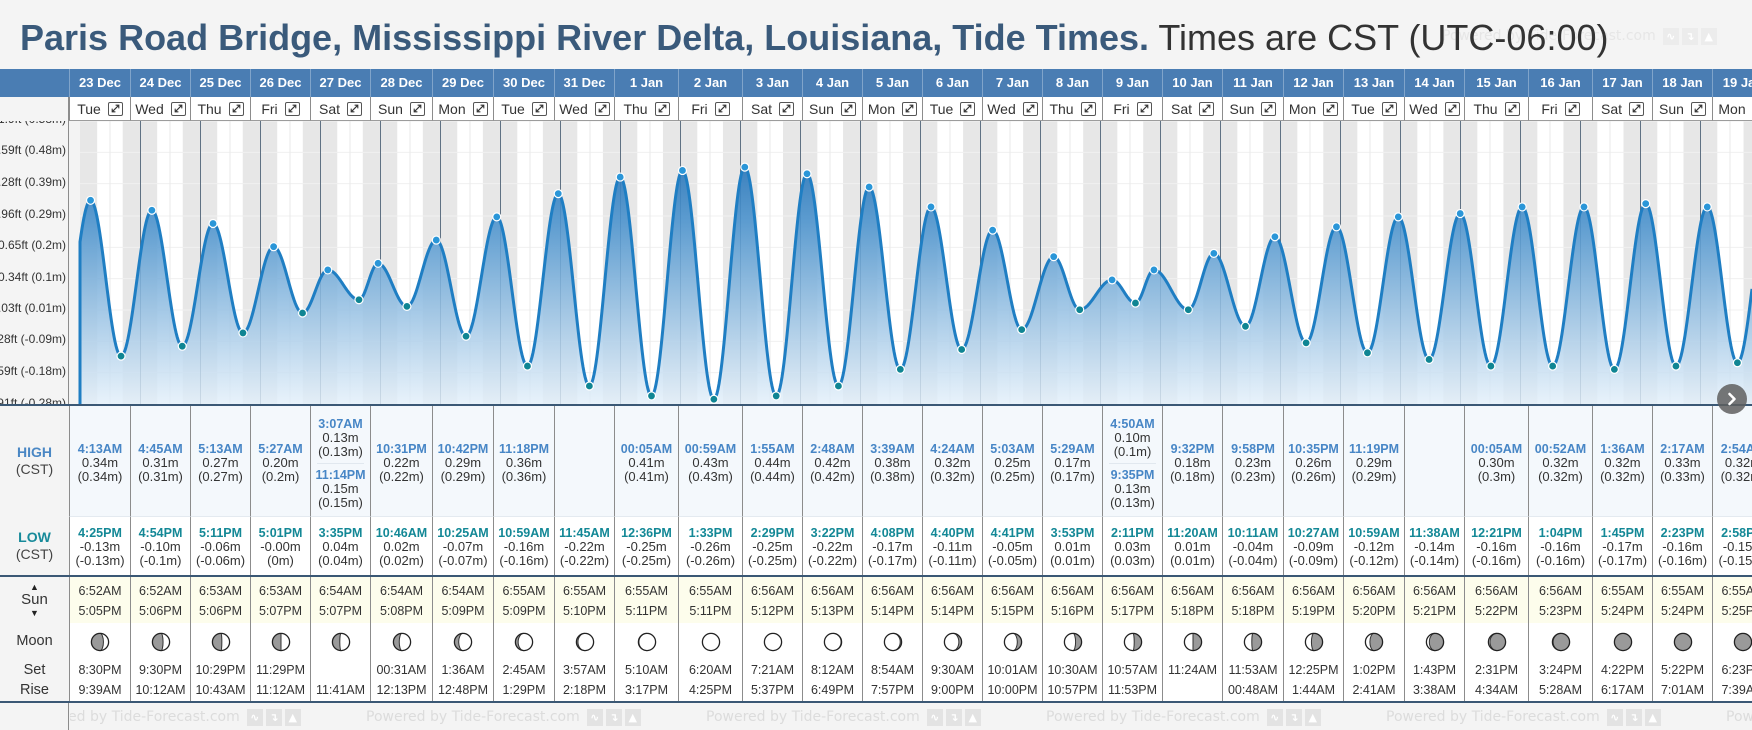 This screenshot has height=730, width=1752. What do you see at coordinates (220, 83) in the screenshot?
I see `date-header: 25 Dec` at bounding box center [220, 83].